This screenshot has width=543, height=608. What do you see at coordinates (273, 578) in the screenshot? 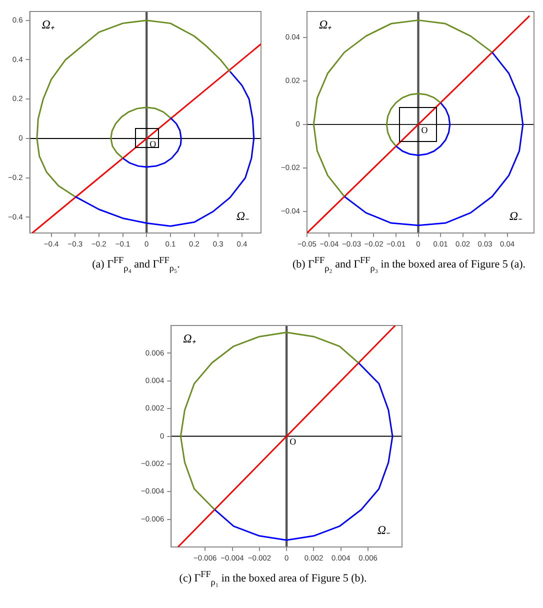
I see `text: (c) Γ$^{FF}$$_{ρ₁}$ in the boxed area of Figure 5 (b).` at bounding box center [273, 578].